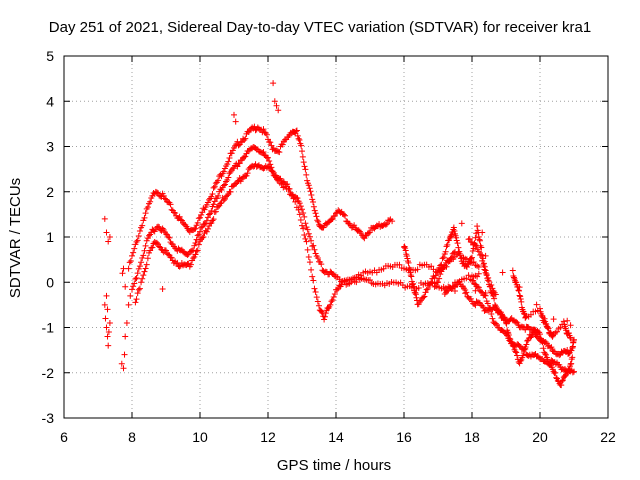 The height and width of the screenshot is (480, 640). Describe the element at coordinates (259, 197) in the screenshot. I see `series-upper-arc` at that location.